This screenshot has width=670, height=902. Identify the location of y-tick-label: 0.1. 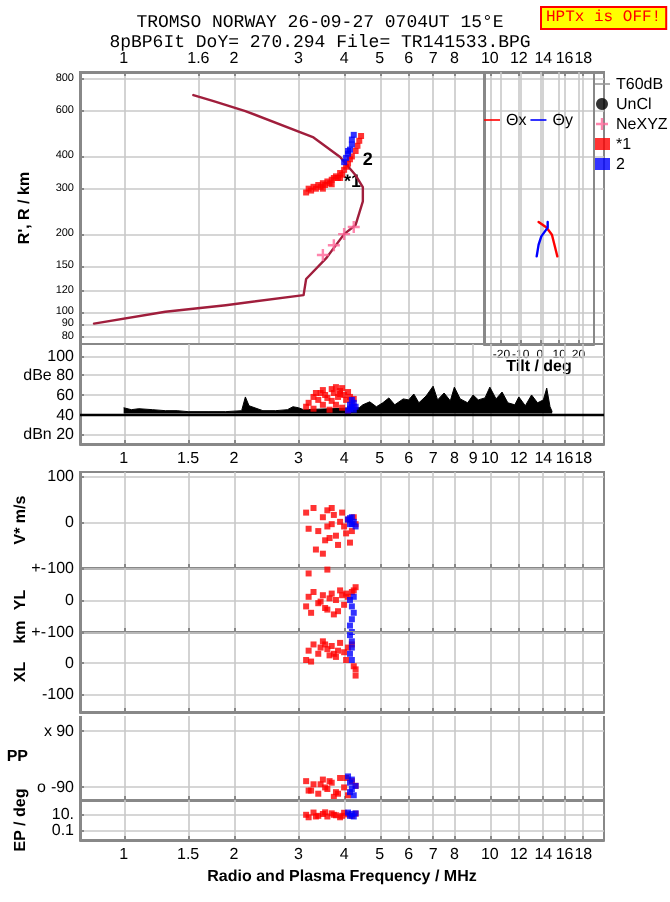
(63, 830).